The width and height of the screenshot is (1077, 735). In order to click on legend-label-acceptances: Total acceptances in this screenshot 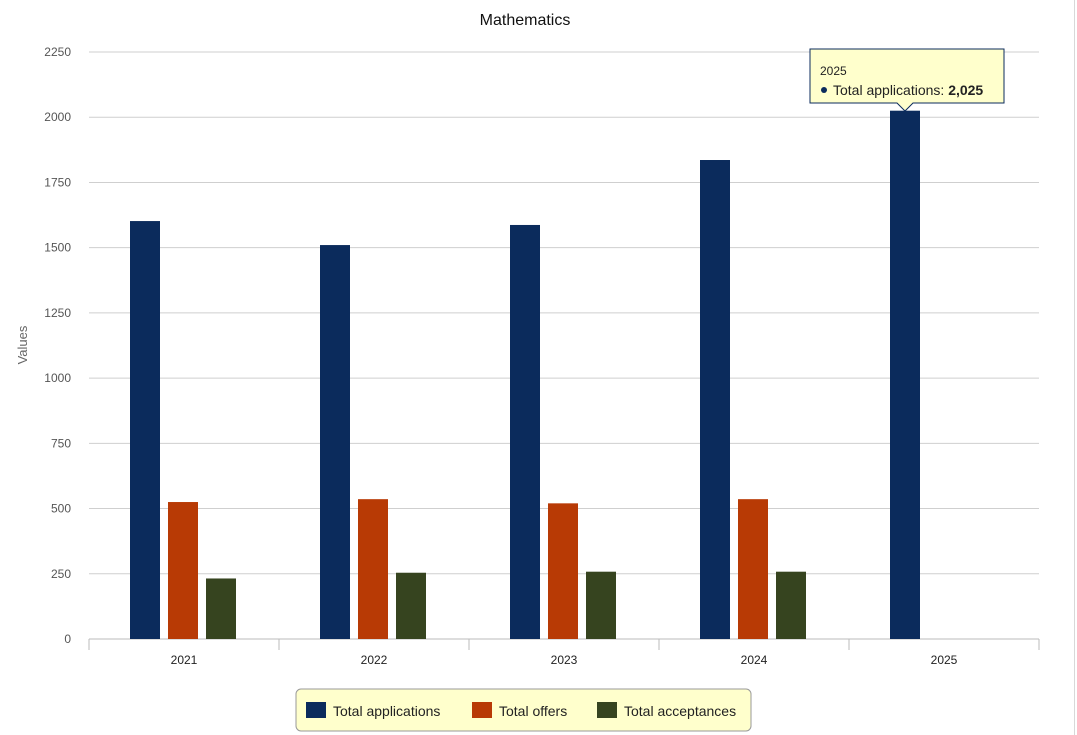, I will do `click(680, 711)`.